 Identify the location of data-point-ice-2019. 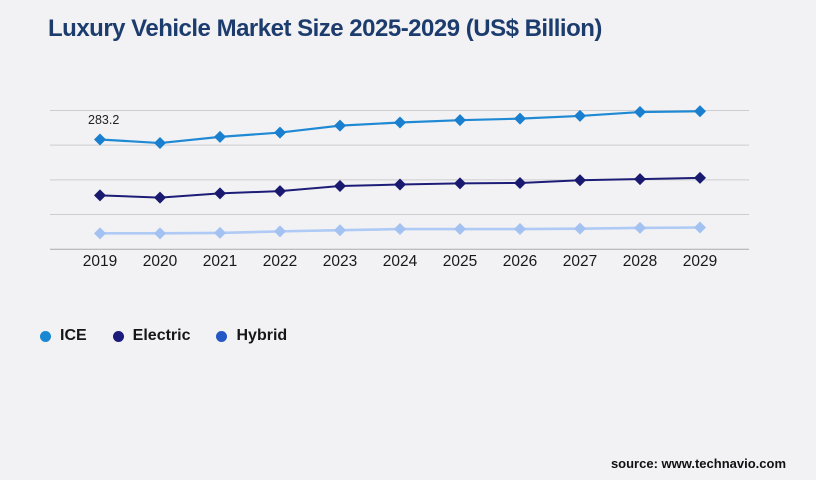
(100, 139).